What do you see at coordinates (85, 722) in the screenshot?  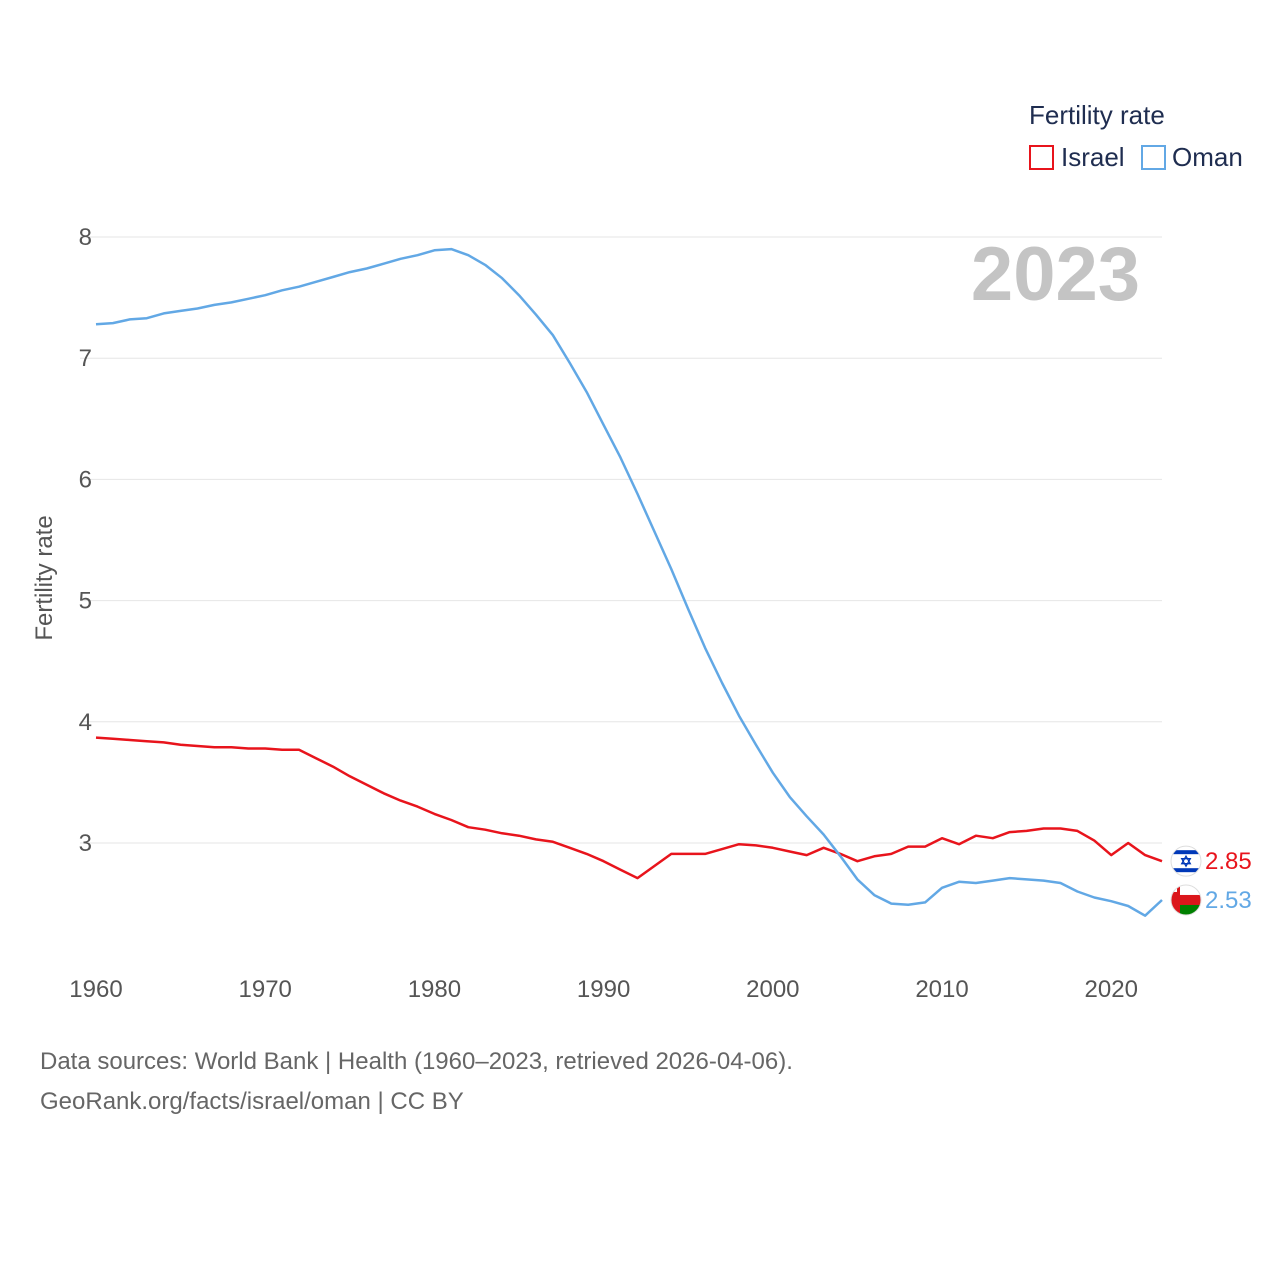 I see `y-tick-label: 4` at bounding box center [85, 722].